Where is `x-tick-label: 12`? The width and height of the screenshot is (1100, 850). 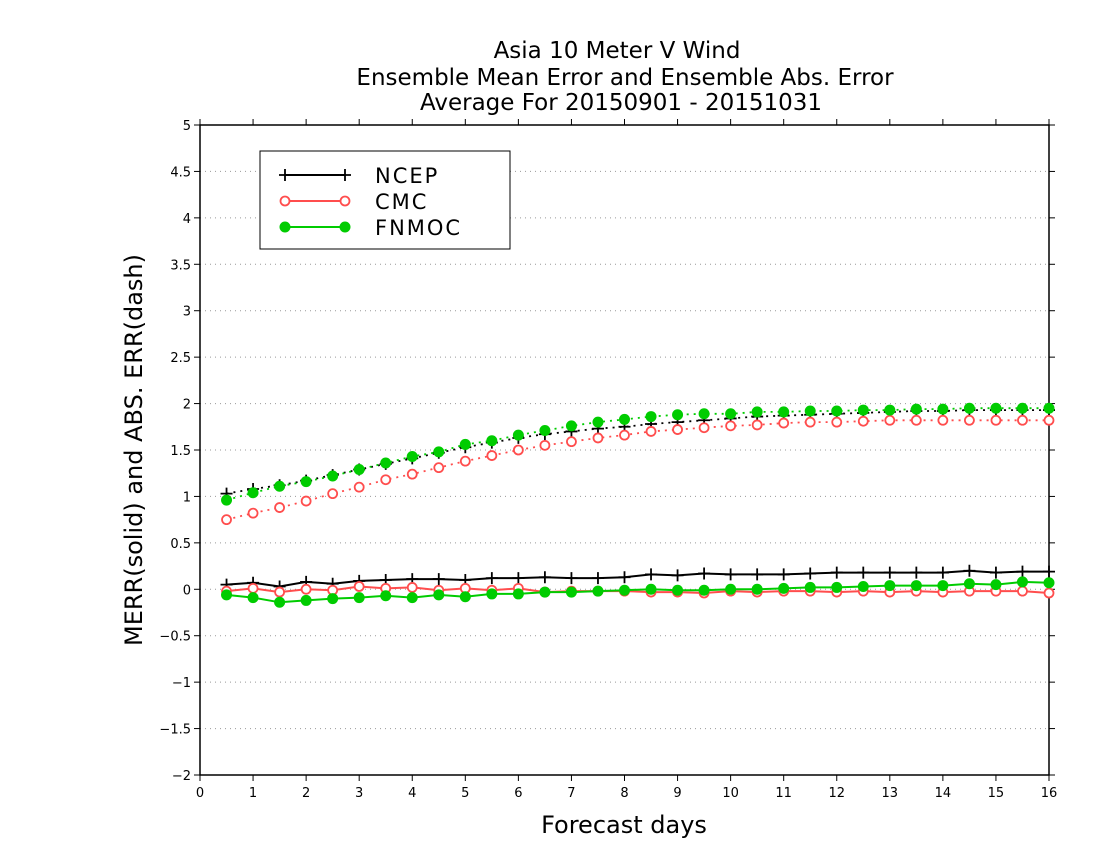
x-tick-label: 12 is located at coordinates (836, 793).